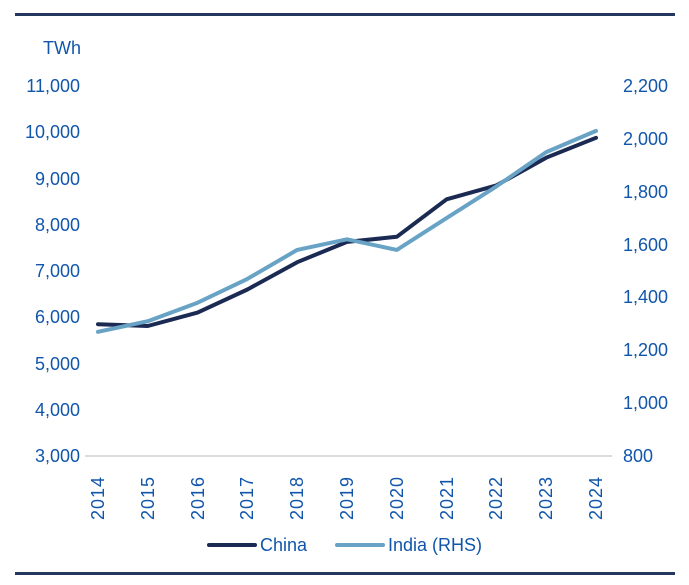 This screenshot has height=585, width=689. Describe the element at coordinates (646, 86) in the screenshot. I see `right-axis-tick: 2,200` at that location.